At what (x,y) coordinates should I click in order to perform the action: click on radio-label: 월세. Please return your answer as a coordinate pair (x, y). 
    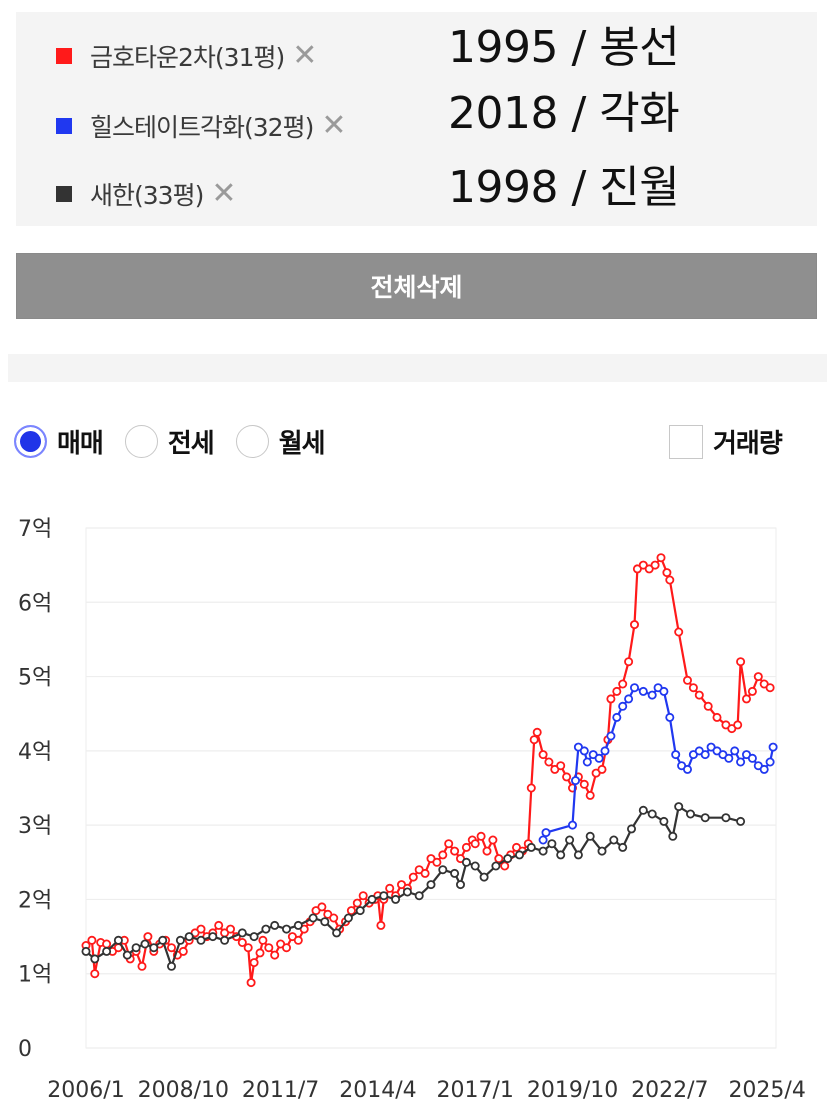
    Looking at the image, I should click on (302, 443).